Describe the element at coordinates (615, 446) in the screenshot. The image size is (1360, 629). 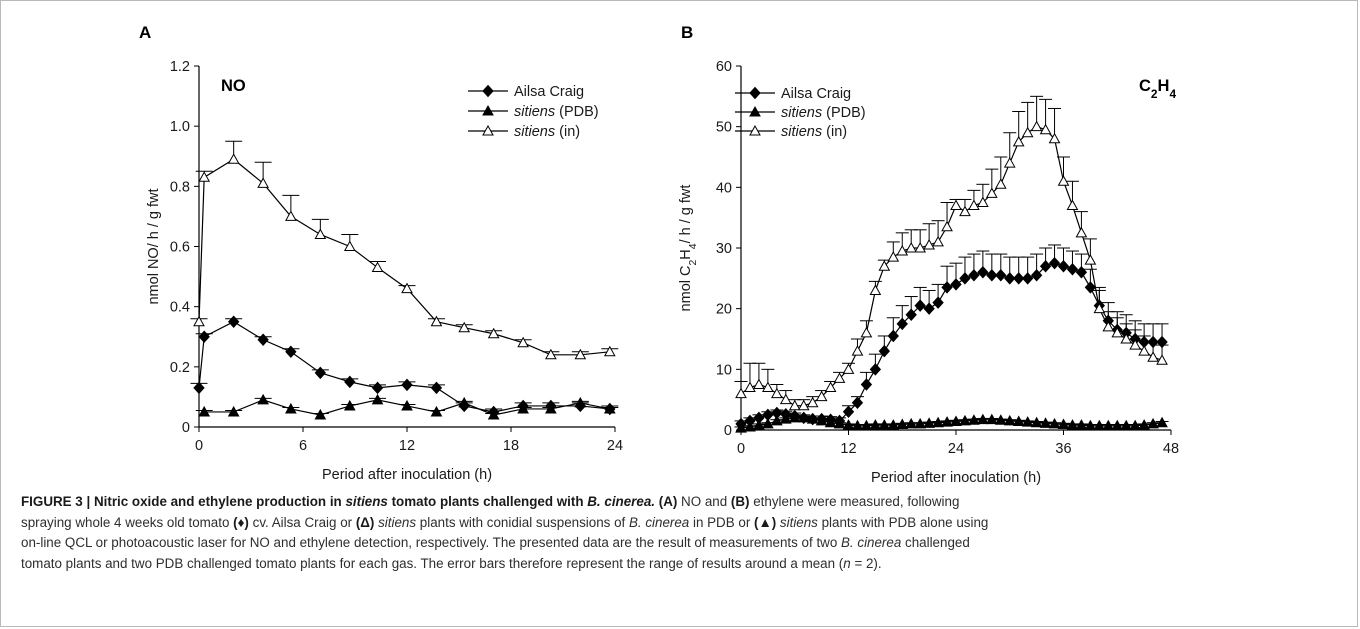
I see `x-tick-label: 24` at that location.